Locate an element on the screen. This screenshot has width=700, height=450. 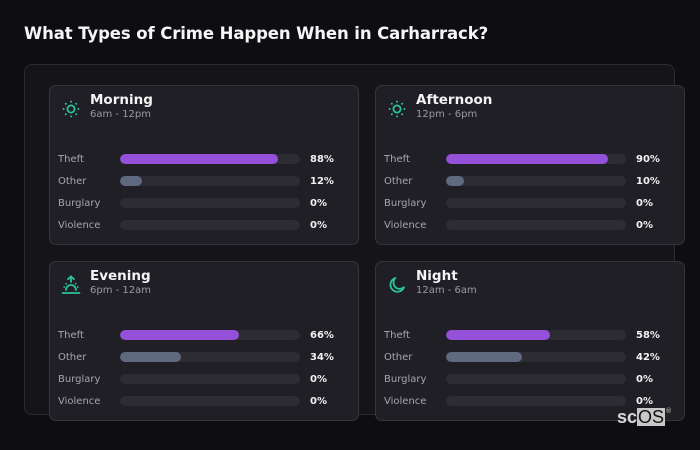
card-header: Evening 6pm - 12am is located at coordinates (105, 282).